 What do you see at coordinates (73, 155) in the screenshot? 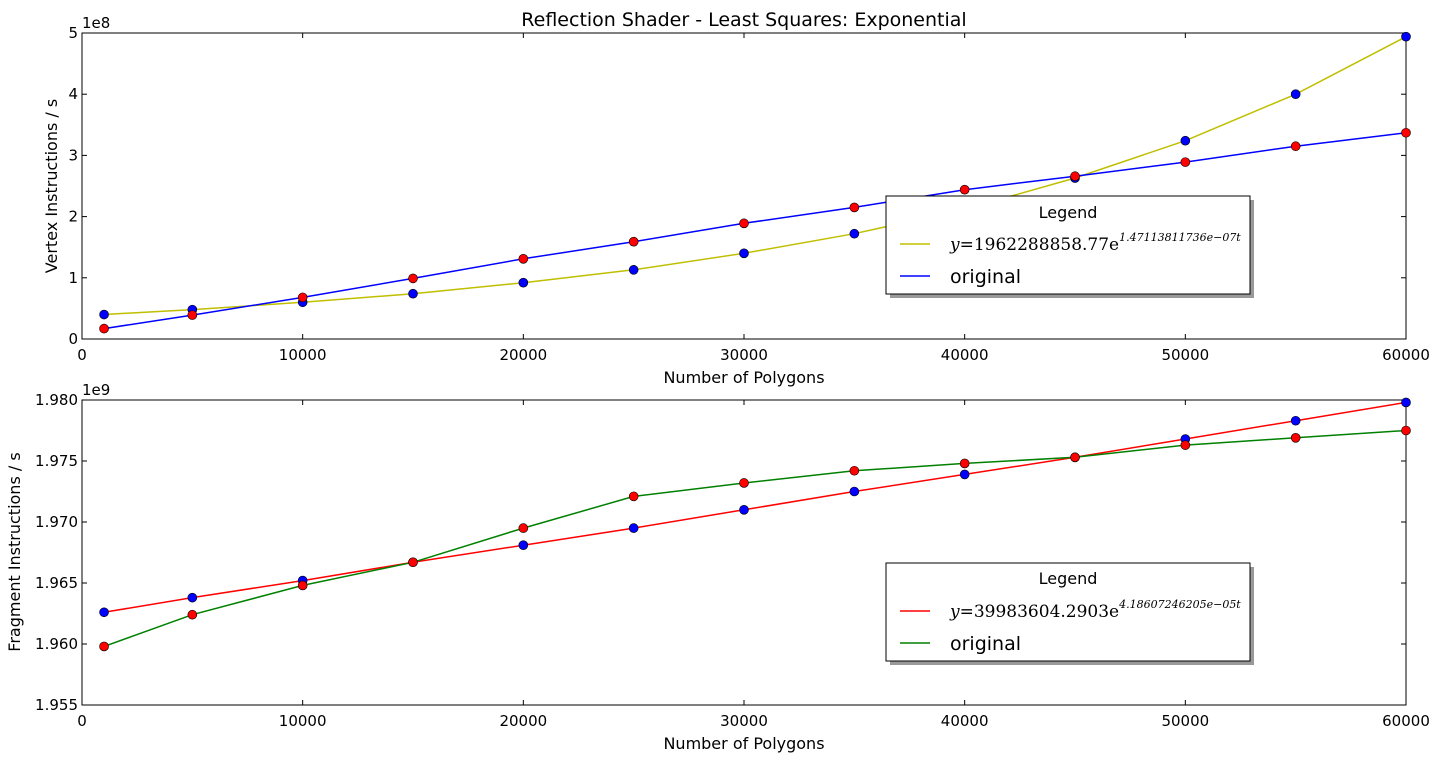
I see `vertex-y-tick-label: 3` at bounding box center [73, 155].